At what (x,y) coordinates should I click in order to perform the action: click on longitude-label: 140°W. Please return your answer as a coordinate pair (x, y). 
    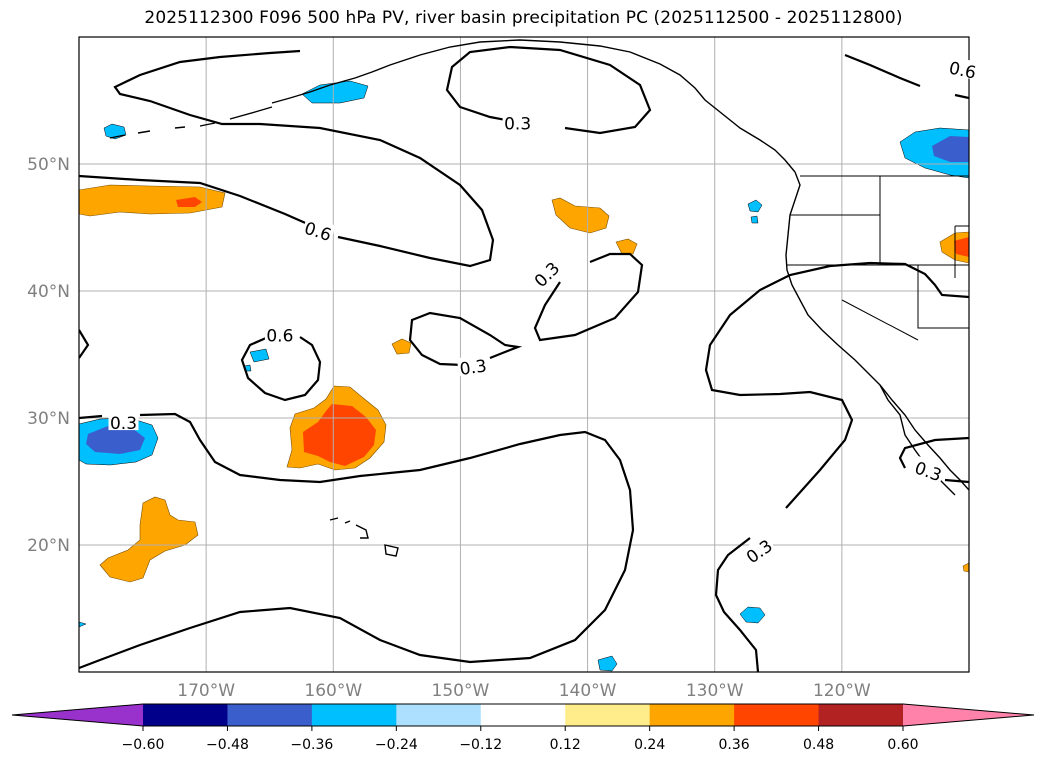
    Looking at the image, I should click on (588, 691).